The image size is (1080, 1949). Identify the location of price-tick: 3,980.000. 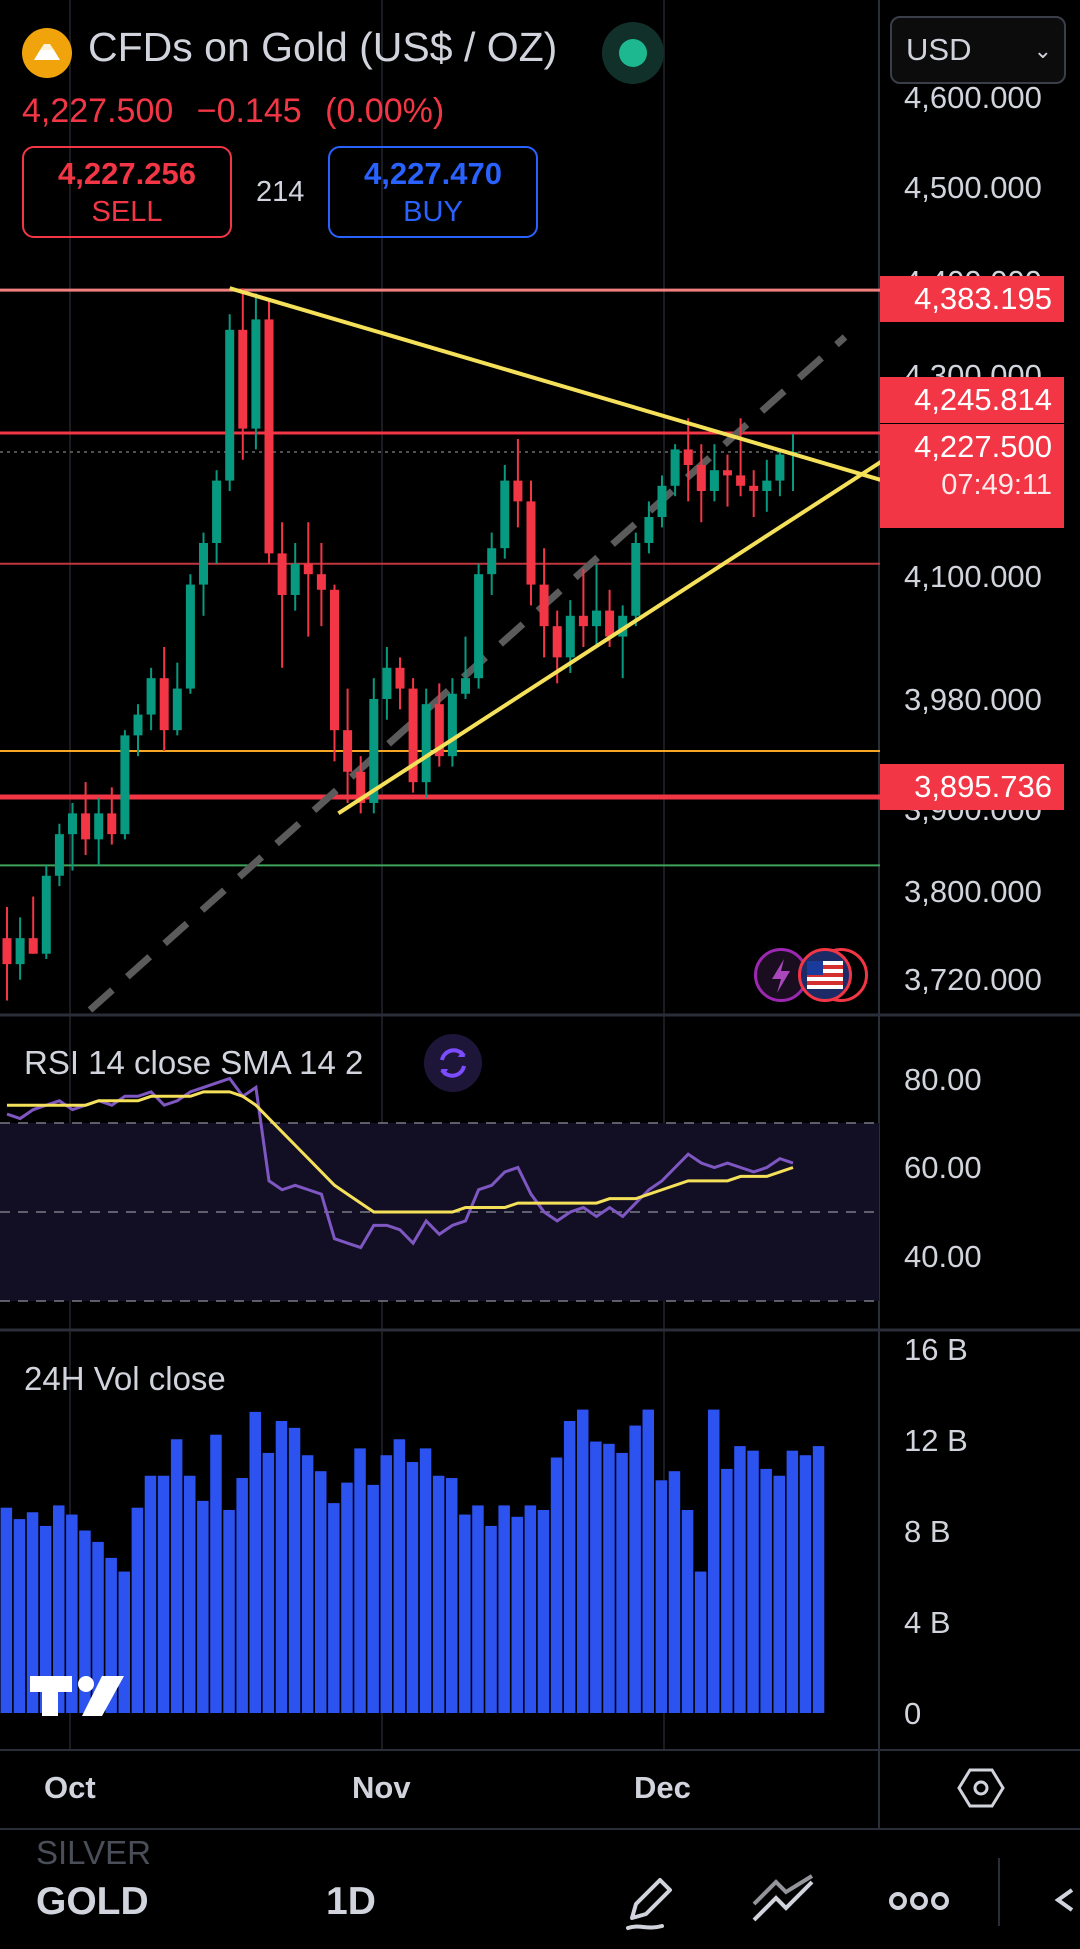
(973, 699).